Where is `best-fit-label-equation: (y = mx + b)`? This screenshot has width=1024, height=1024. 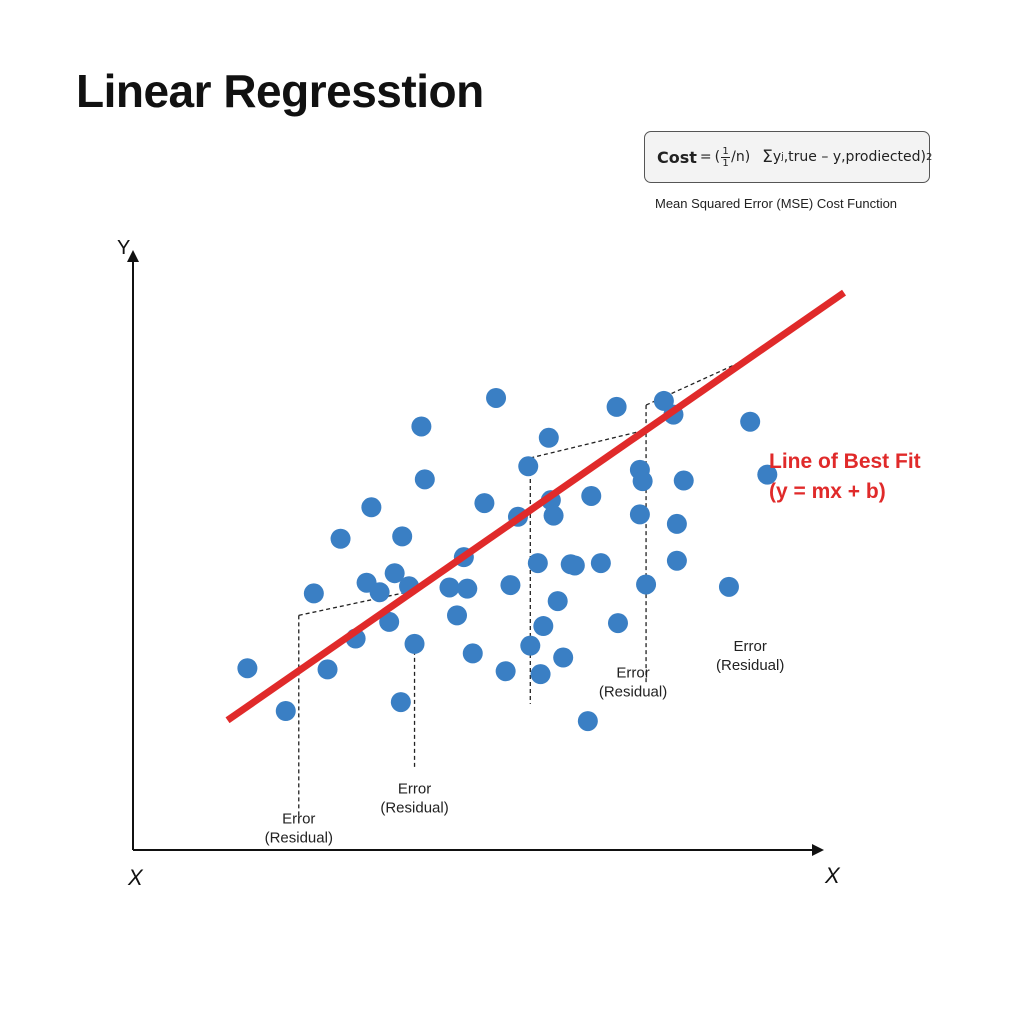
best-fit-label-equation: (y = mx + b) is located at coordinates (827, 491).